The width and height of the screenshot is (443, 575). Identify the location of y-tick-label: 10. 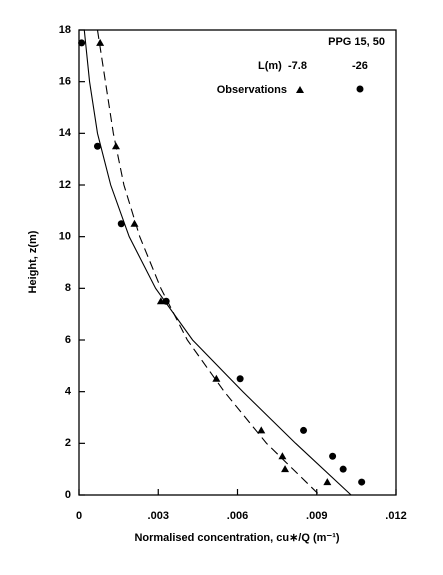
(65, 237).